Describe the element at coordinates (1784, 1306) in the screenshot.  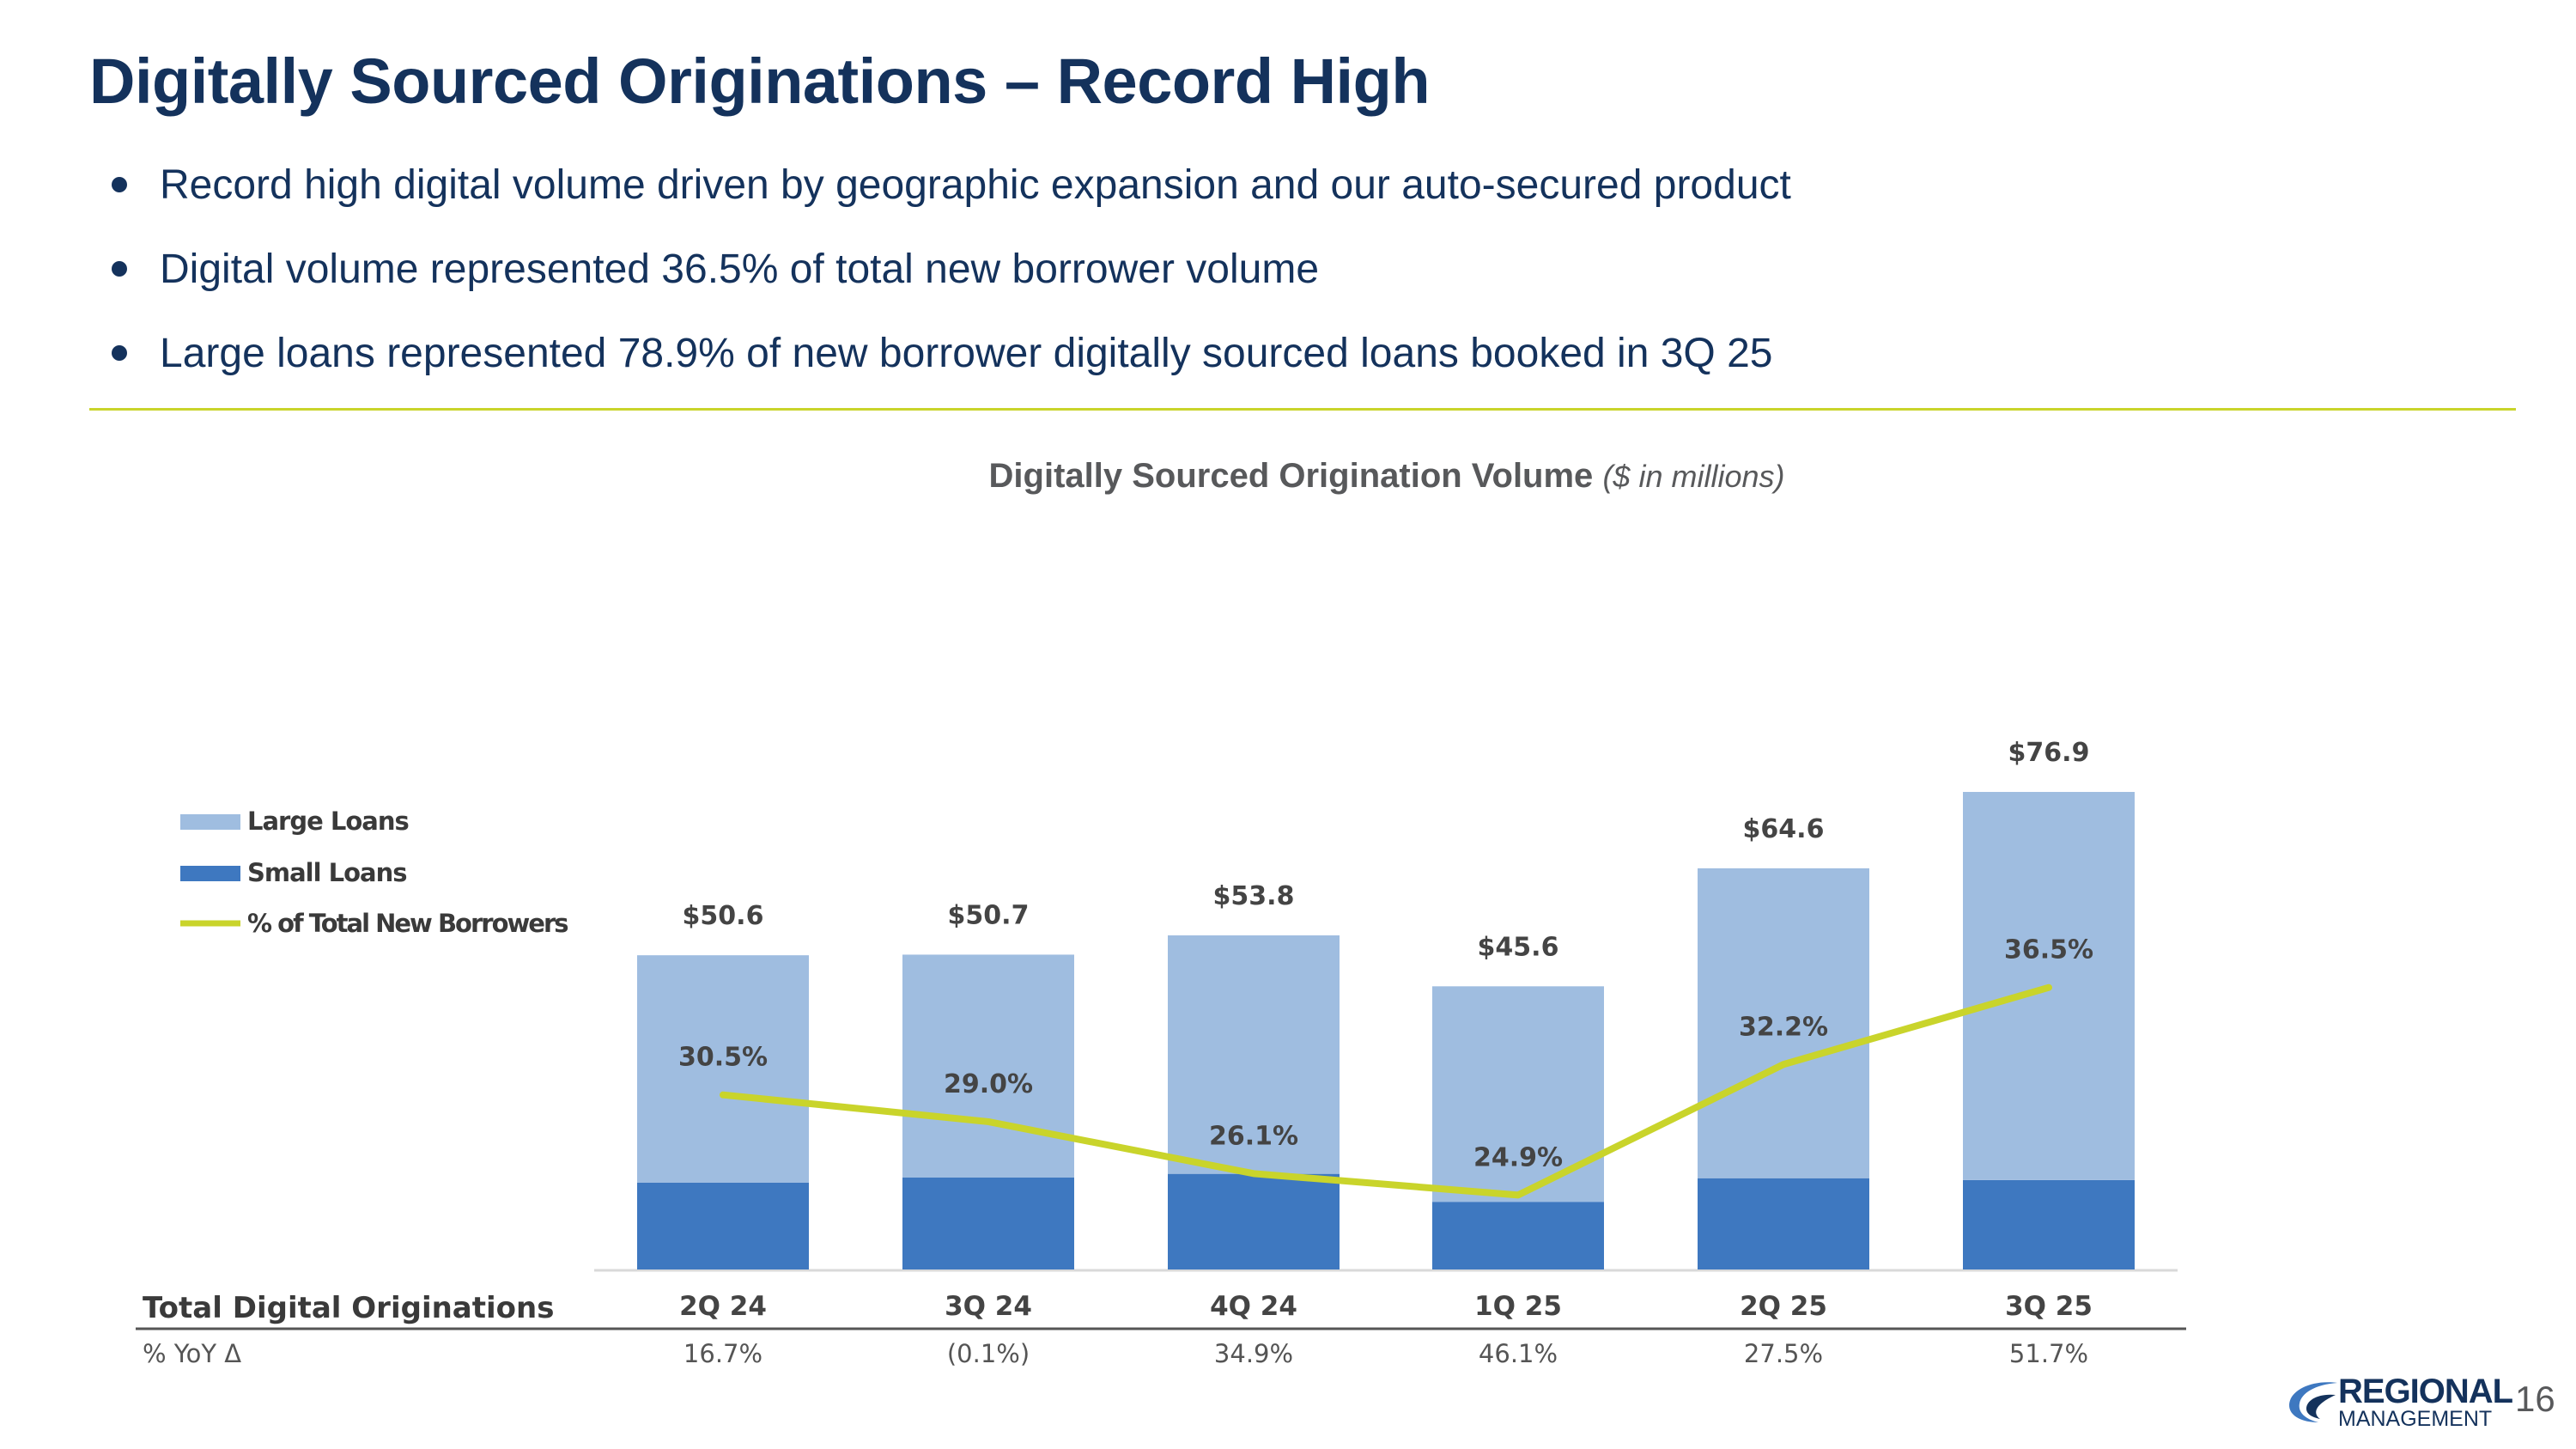
I see `category-label: 2Q 25` at that location.